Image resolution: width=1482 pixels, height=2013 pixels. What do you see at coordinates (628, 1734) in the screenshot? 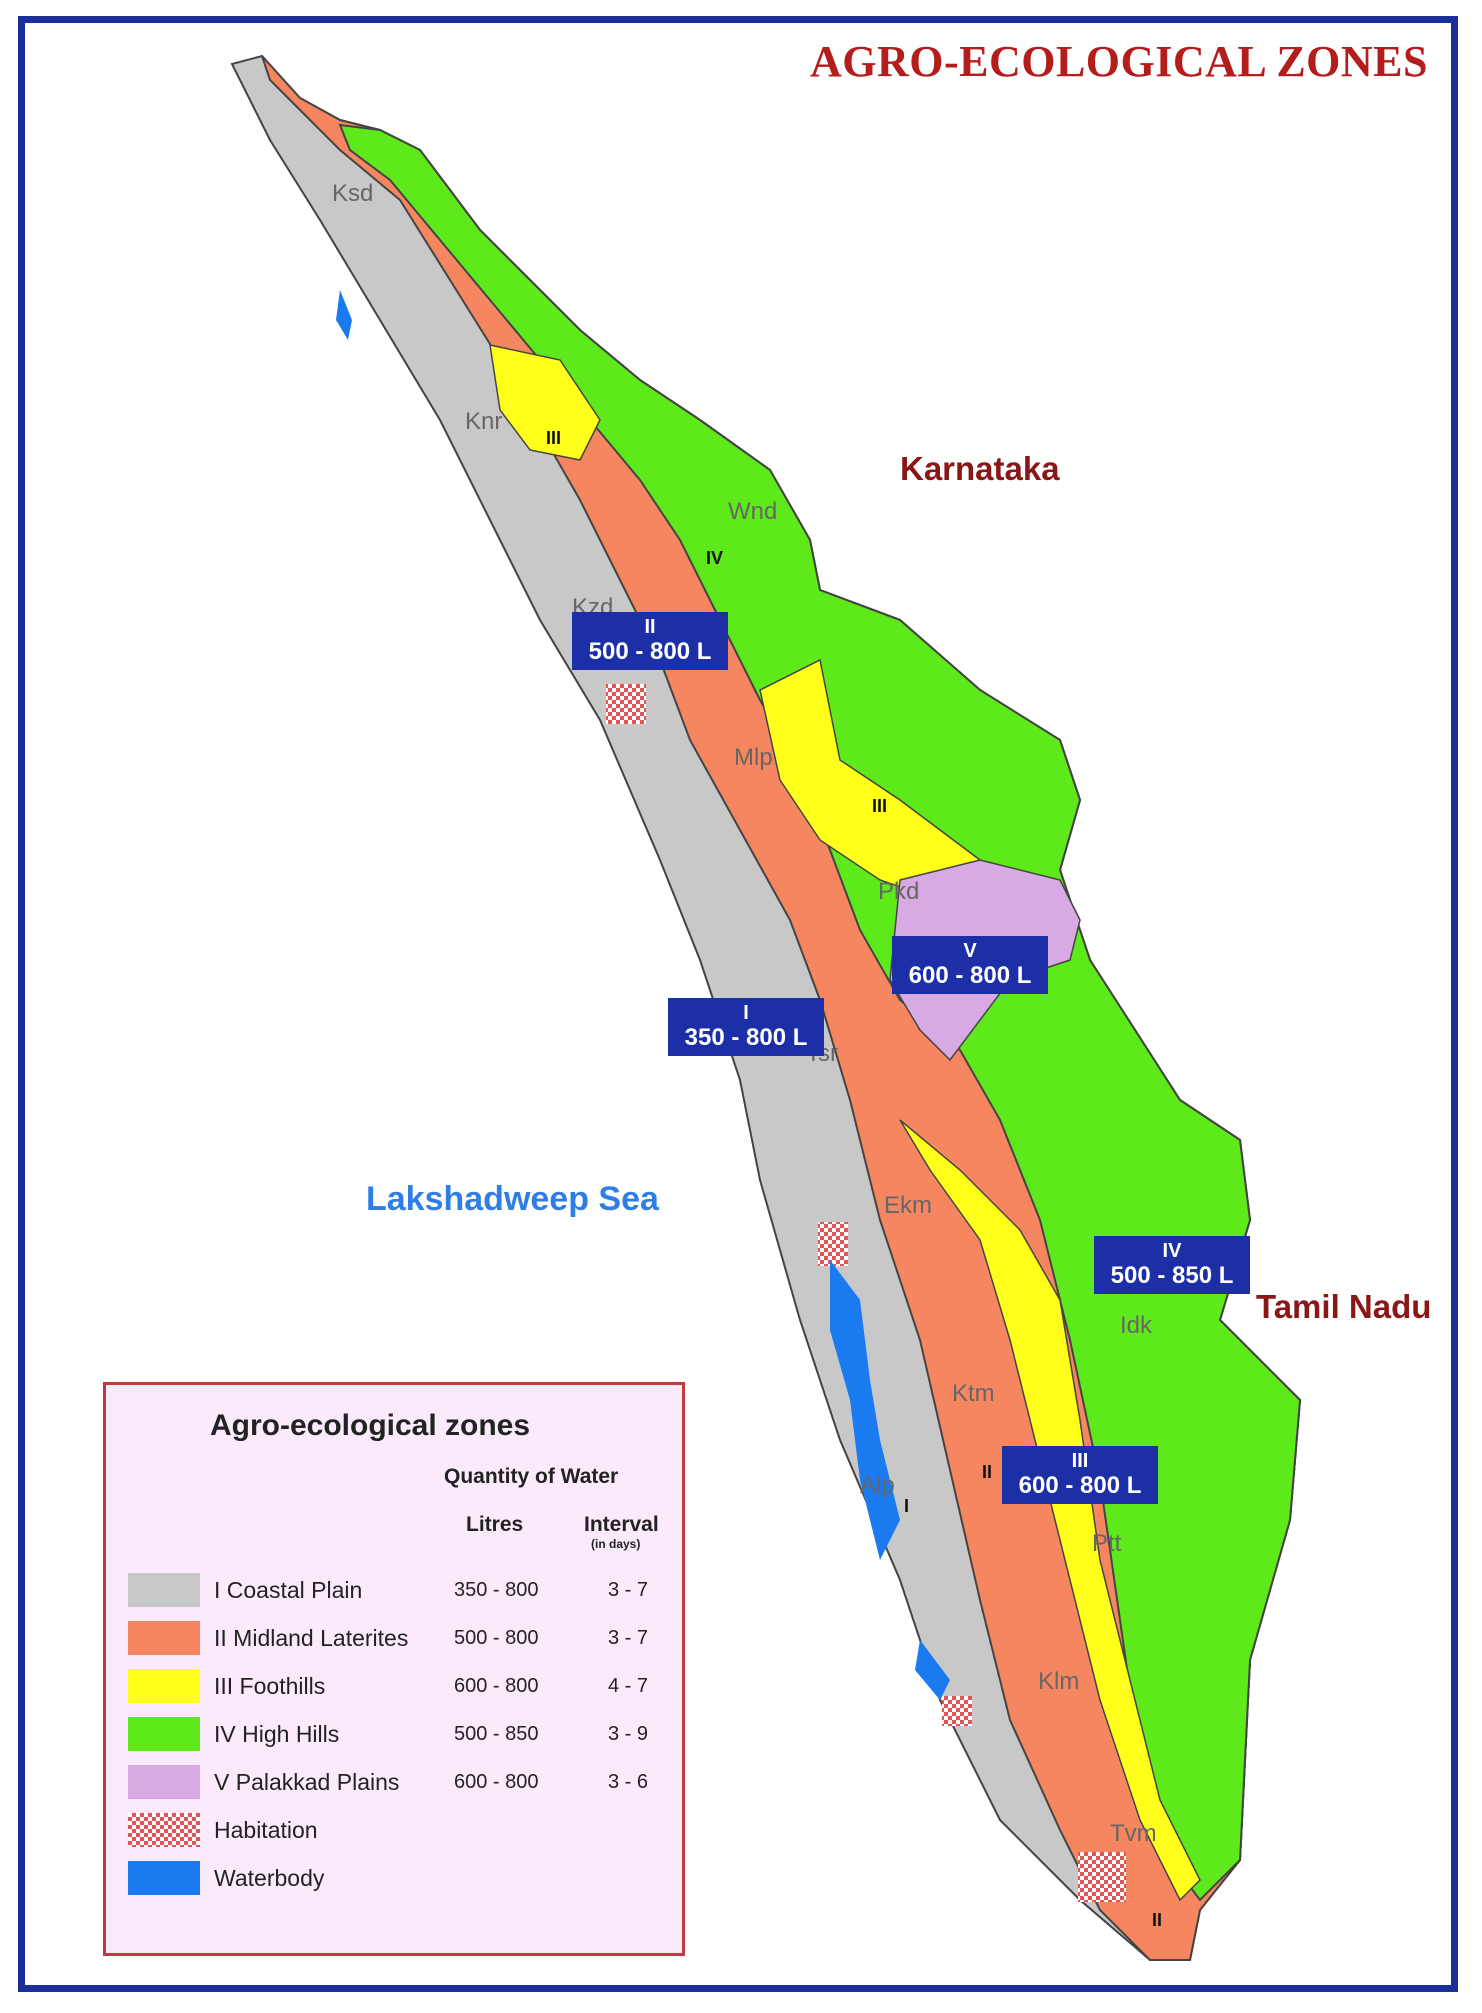
I see `legend-row-interval: 3 - 9` at bounding box center [628, 1734].